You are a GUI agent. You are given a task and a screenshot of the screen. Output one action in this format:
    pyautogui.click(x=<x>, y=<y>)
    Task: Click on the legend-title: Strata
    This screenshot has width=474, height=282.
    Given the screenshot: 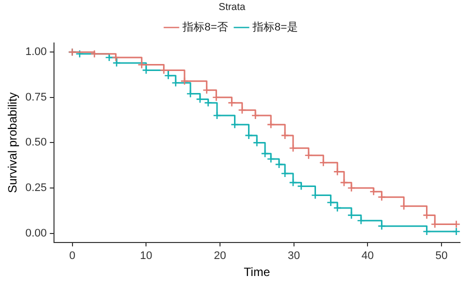 What is the action you would take?
    pyautogui.click(x=232, y=7)
    